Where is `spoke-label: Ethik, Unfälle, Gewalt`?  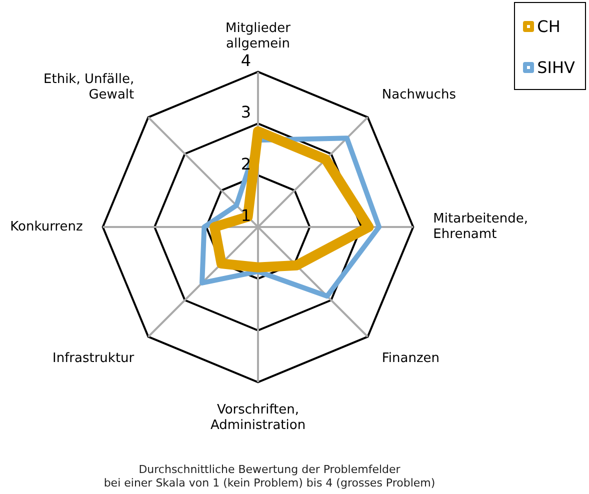
spoke-label: Ethik, Unfälle, Gewalt is located at coordinates (89, 87).